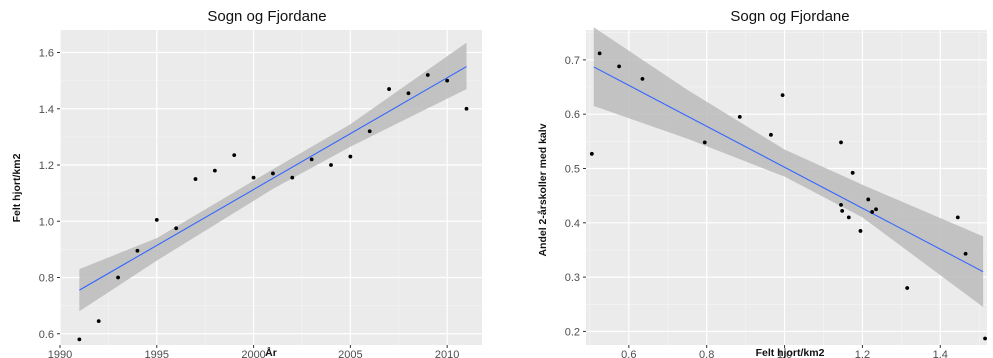  Describe the element at coordinates (46, 54) in the screenshot. I see `chart-1-y-tick-label: 1.6` at that location.